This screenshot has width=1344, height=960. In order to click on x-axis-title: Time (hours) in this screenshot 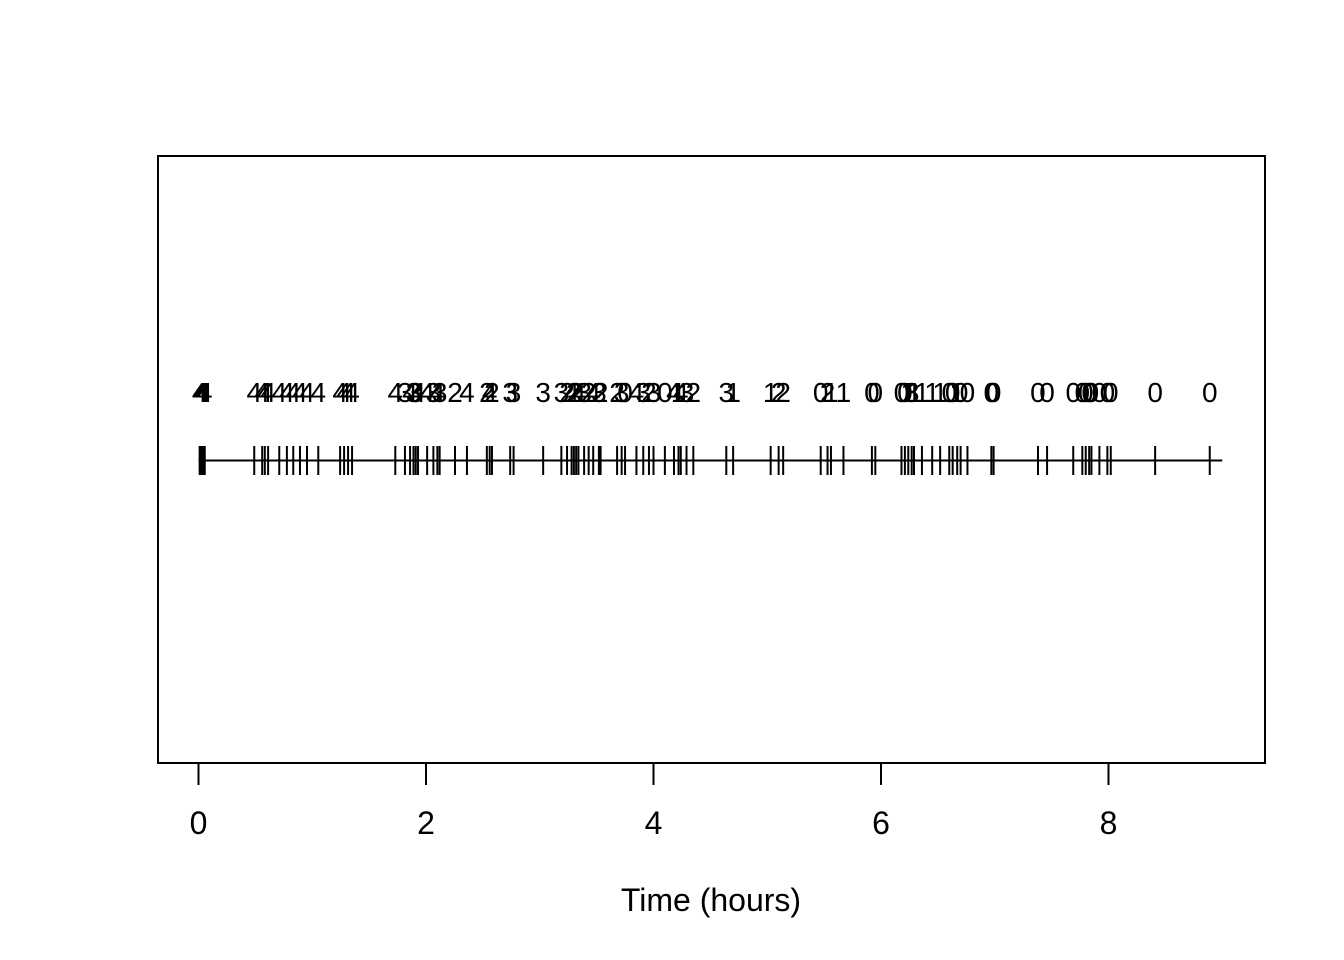, I will do `click(711, 900)`.